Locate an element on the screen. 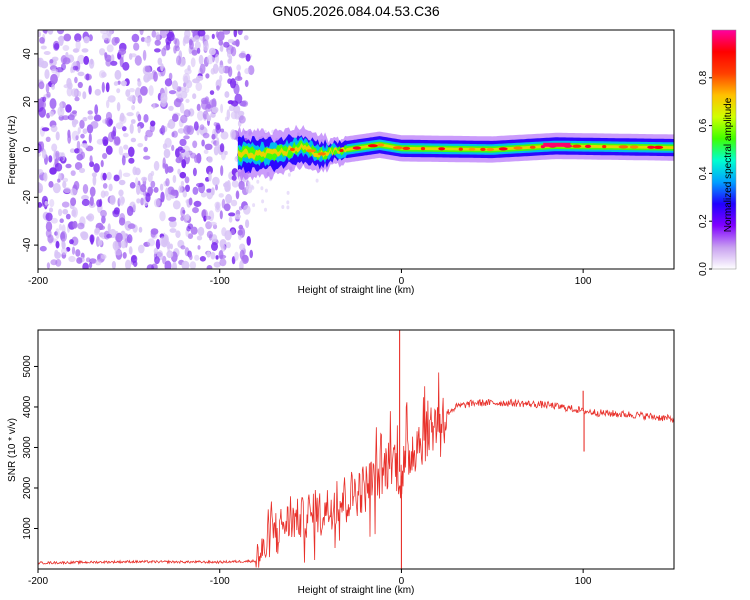  colorbar-tick-label: 0.0 is located at coordinates (703, 269).